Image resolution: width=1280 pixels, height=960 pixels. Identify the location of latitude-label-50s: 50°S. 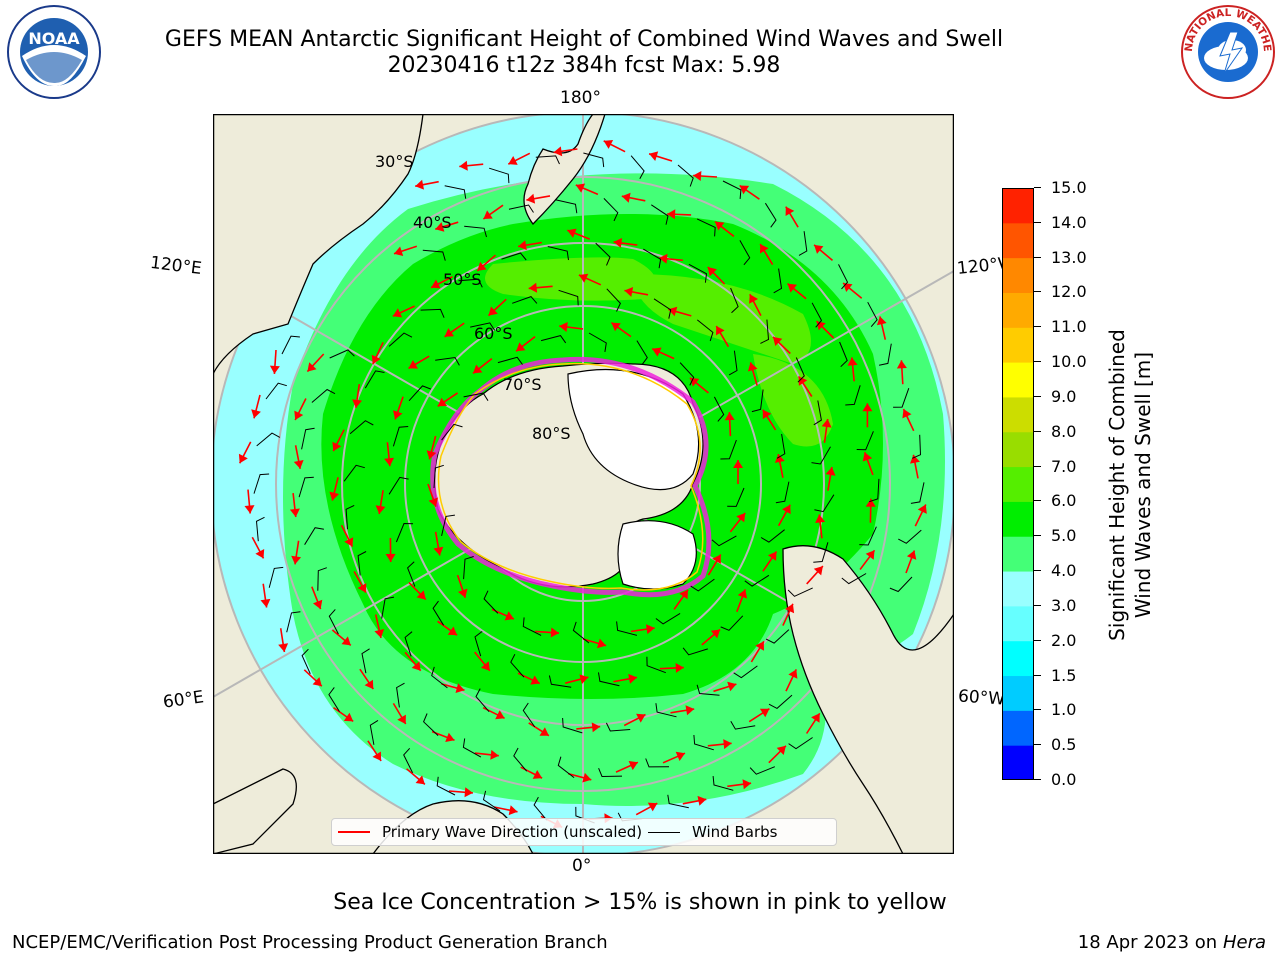
(462, 279).